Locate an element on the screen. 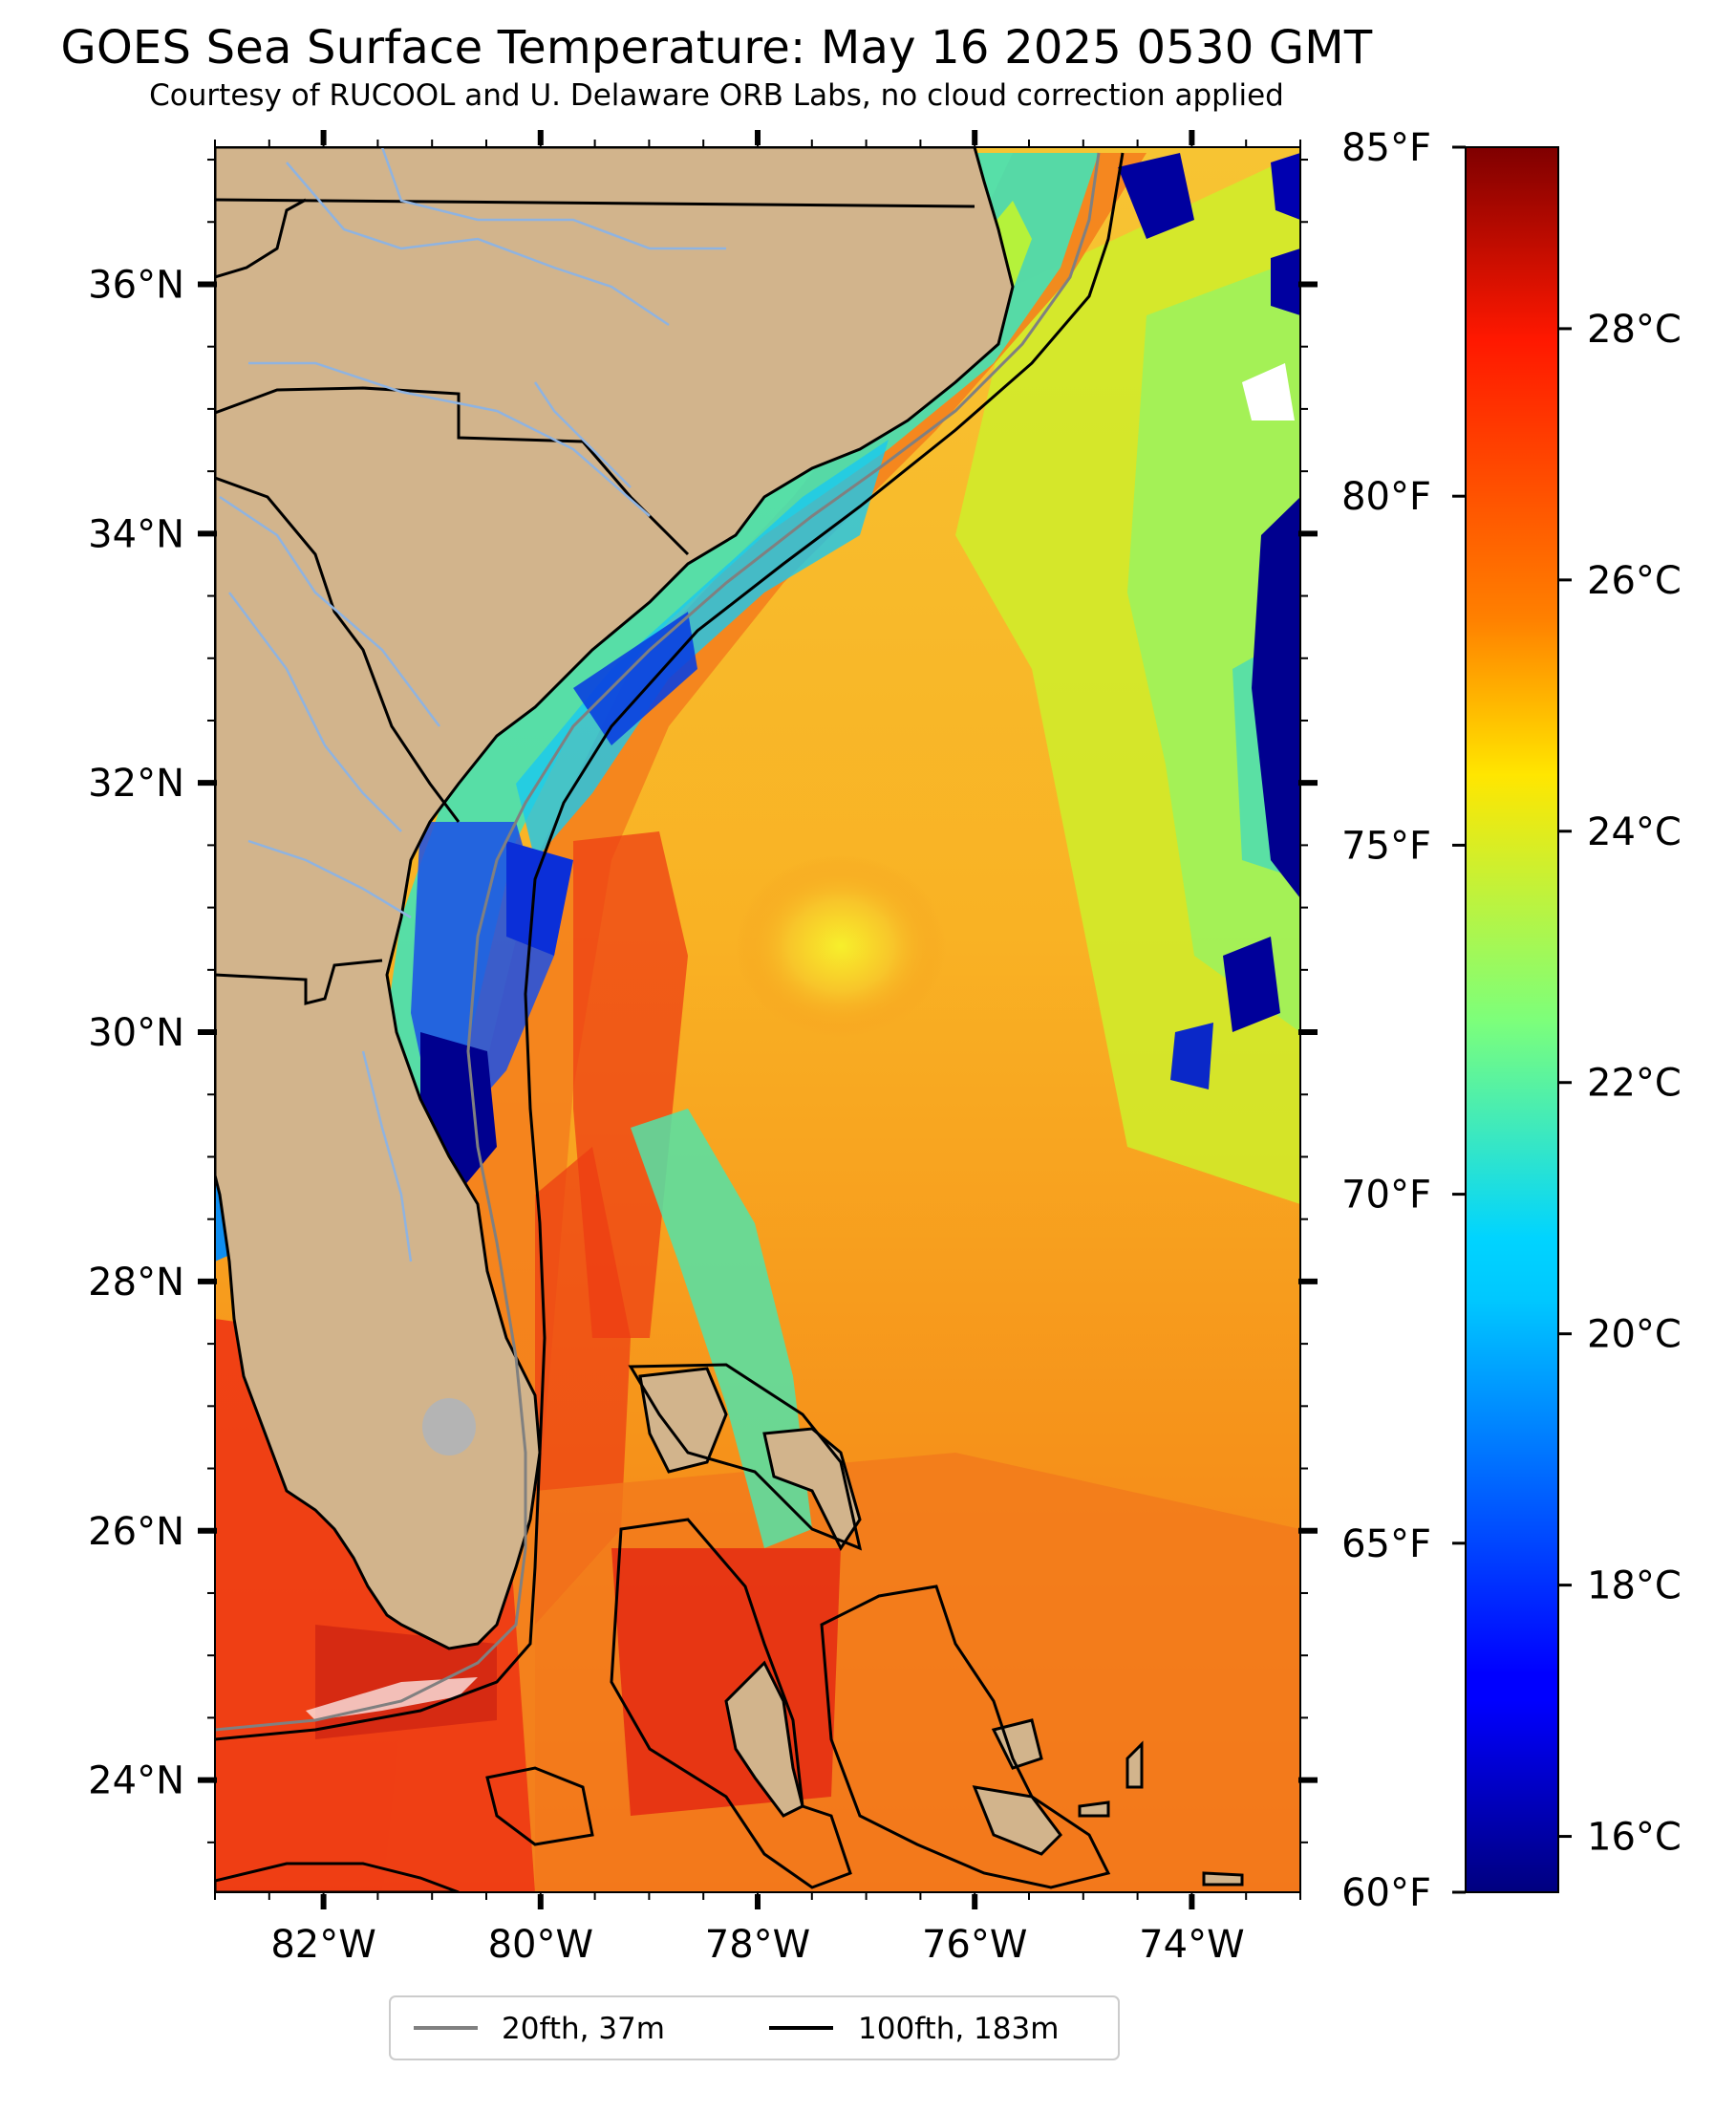 The width and height of the screenshot is (1736, 2113). legend-frame is located at coordinates (754, 2027).